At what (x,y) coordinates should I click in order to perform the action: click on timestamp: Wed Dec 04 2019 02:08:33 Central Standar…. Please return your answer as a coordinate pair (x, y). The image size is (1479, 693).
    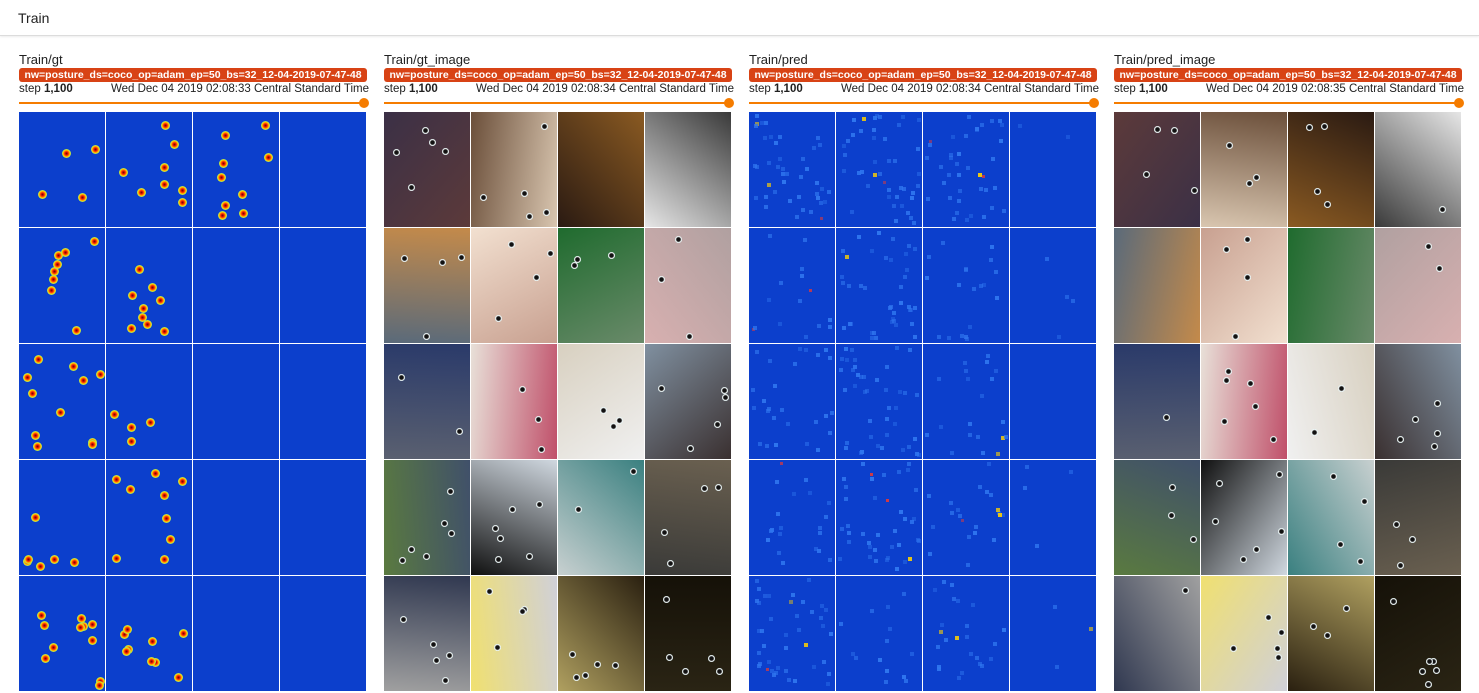
    Looking at the image, I should click on (239, 89).